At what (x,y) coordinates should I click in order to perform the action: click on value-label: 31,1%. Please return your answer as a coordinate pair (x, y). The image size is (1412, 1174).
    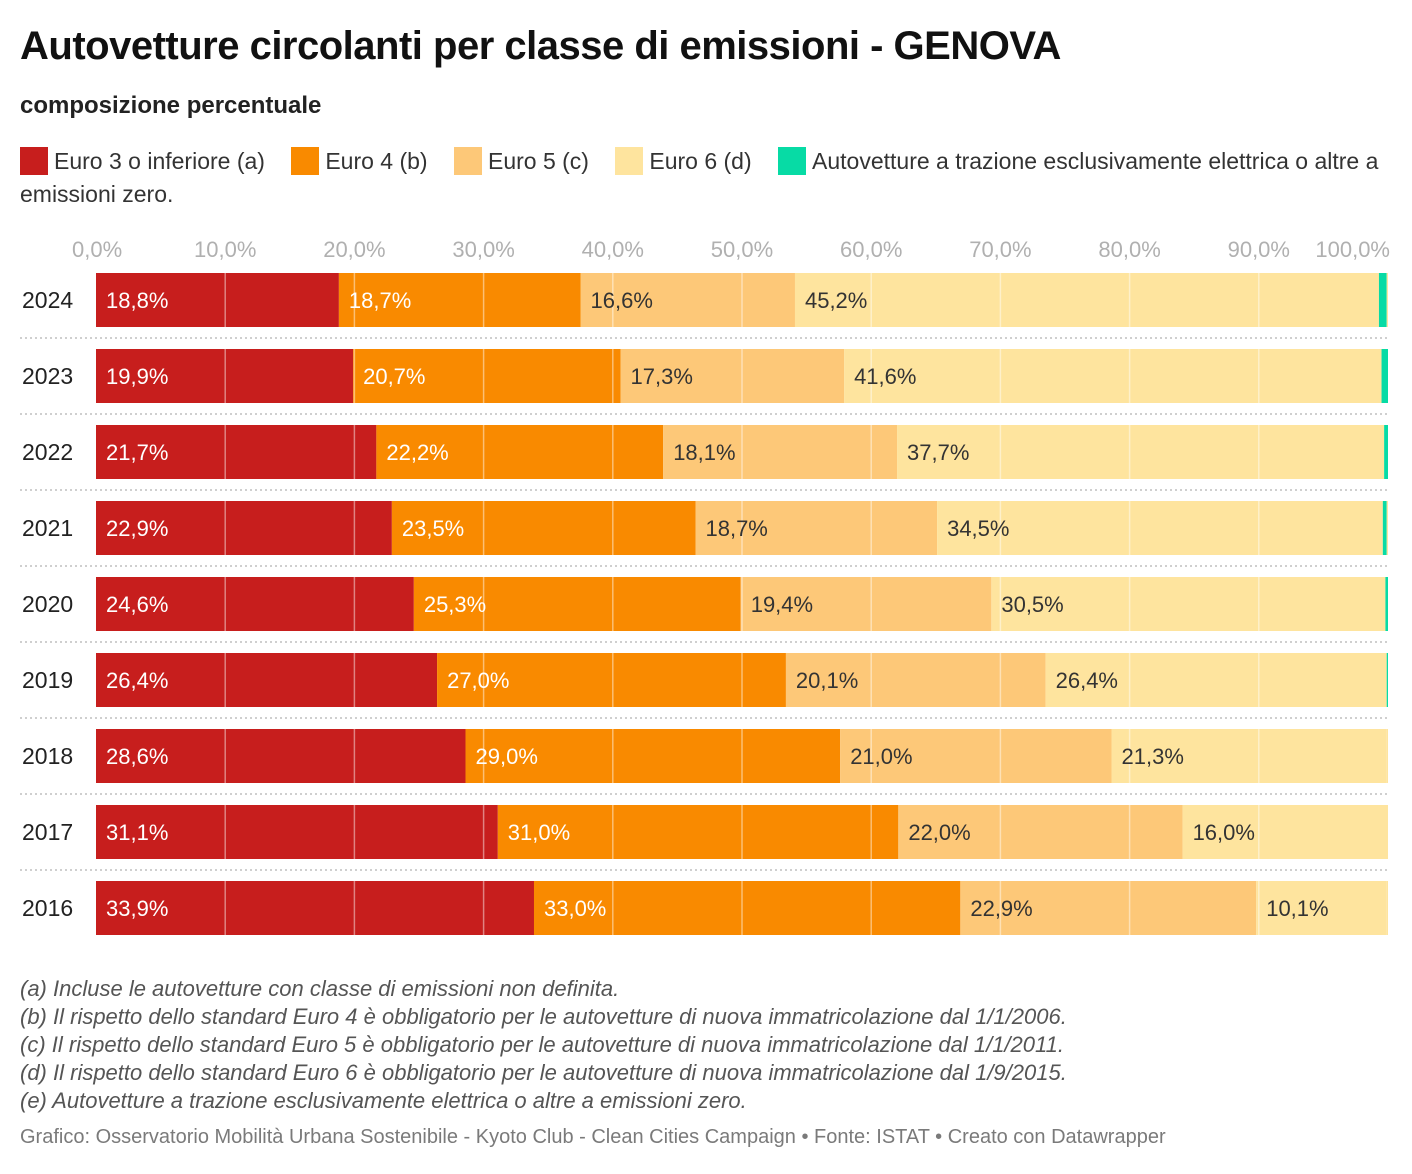
    Looking at the image, I should click on (137, 832).